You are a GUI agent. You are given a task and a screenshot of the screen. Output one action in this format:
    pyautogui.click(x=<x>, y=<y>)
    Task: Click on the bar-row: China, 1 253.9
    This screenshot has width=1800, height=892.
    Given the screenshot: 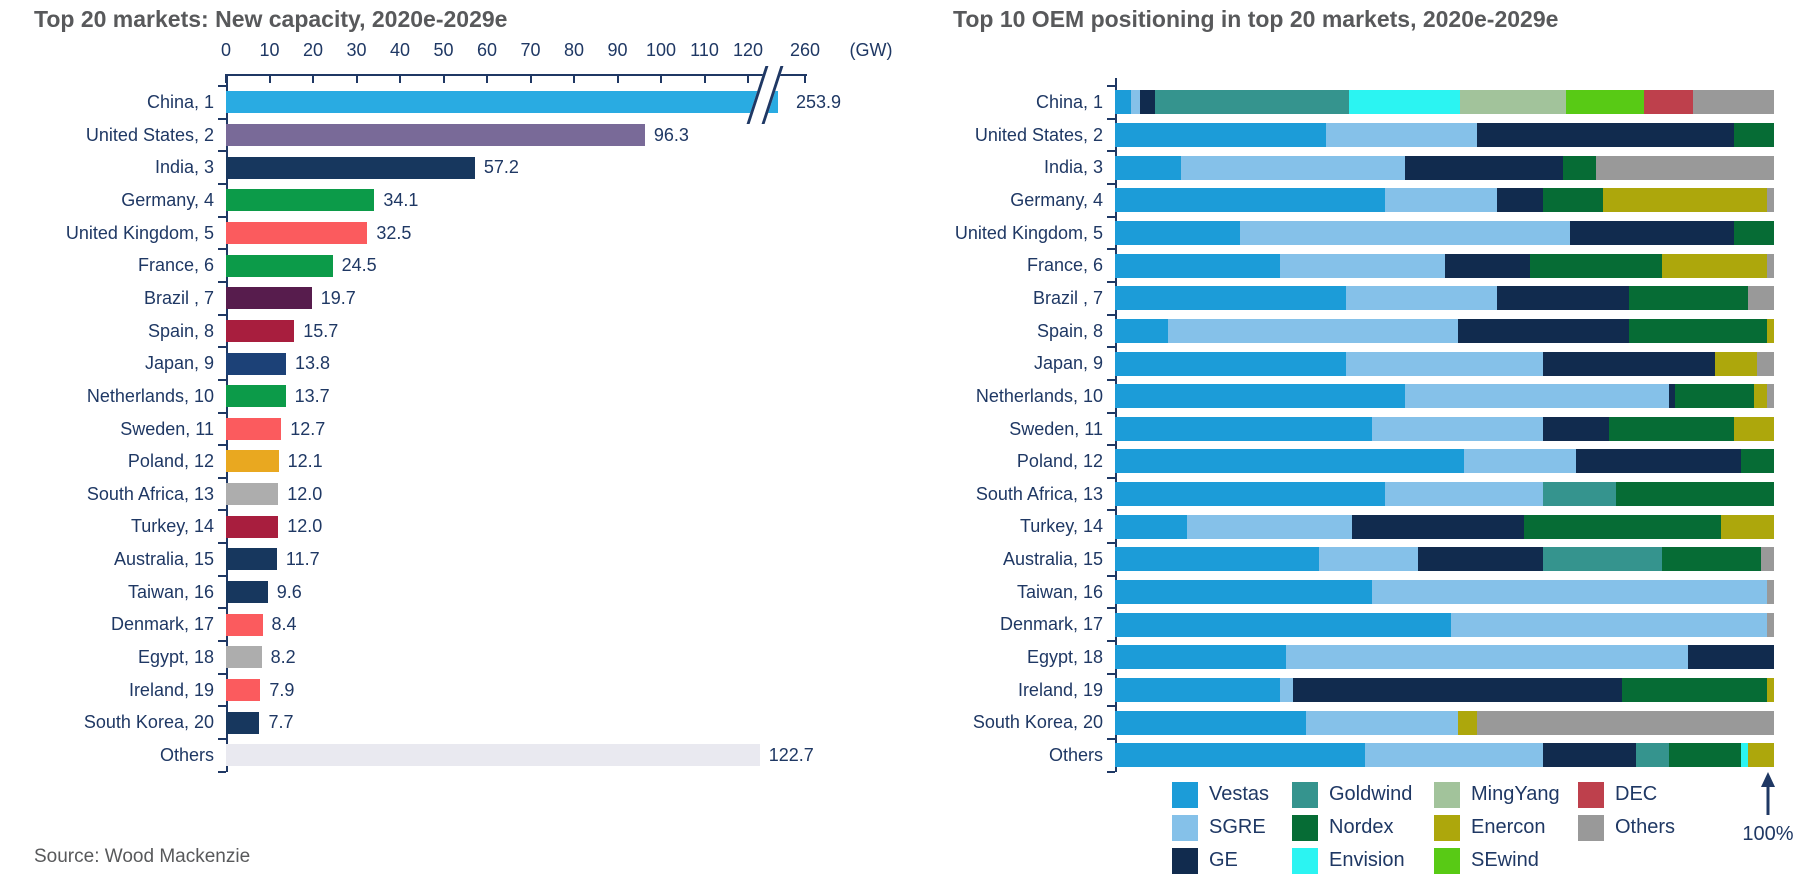 What is the action you would take?
    pyautogui.click(x=474, y=102)
    